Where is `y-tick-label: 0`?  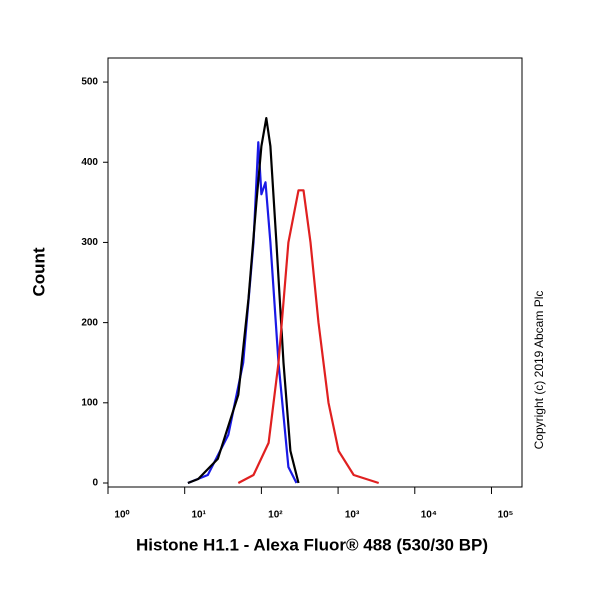 y-tick-label: 0 is located at coordinates (95, 483).